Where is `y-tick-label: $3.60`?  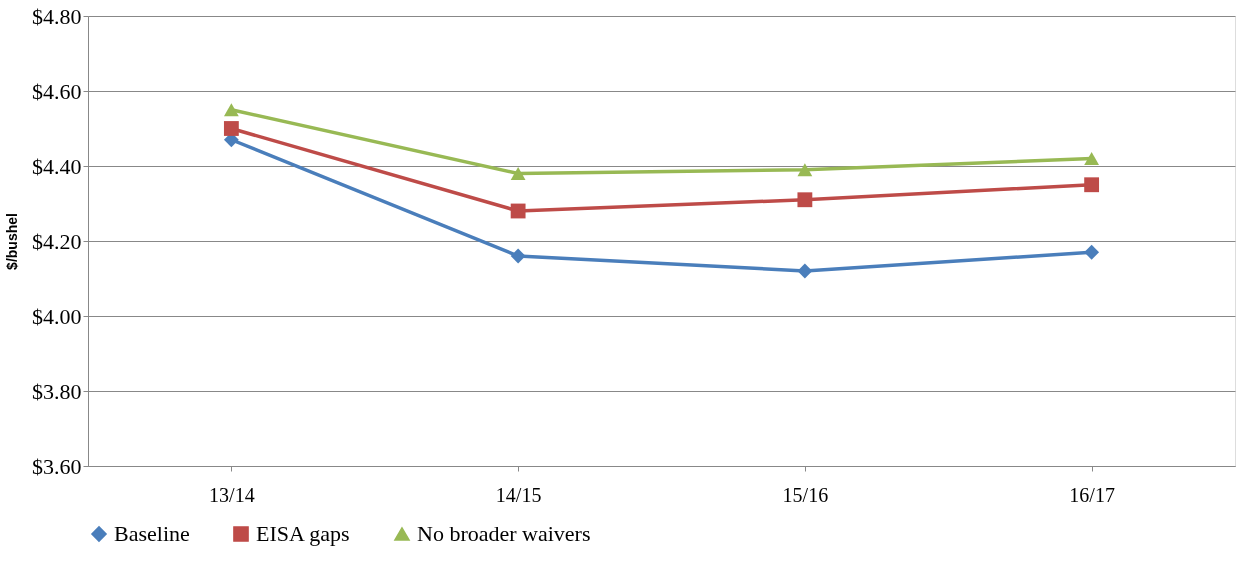 y-tick-label: $3.60 is located at coordinates (57, 466).